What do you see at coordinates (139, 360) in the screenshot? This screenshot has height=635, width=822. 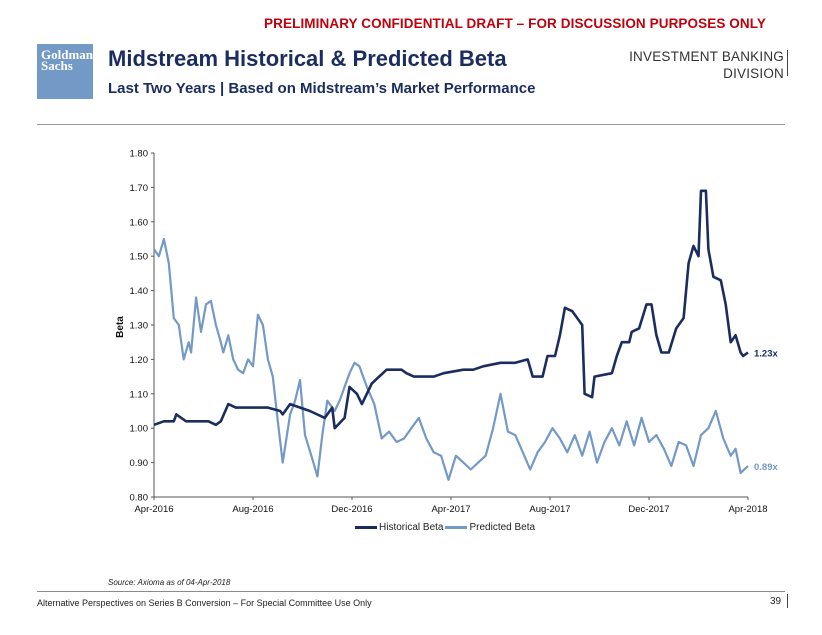 I see `y-tick-label: 1.20` at bounding box center [139, 360].